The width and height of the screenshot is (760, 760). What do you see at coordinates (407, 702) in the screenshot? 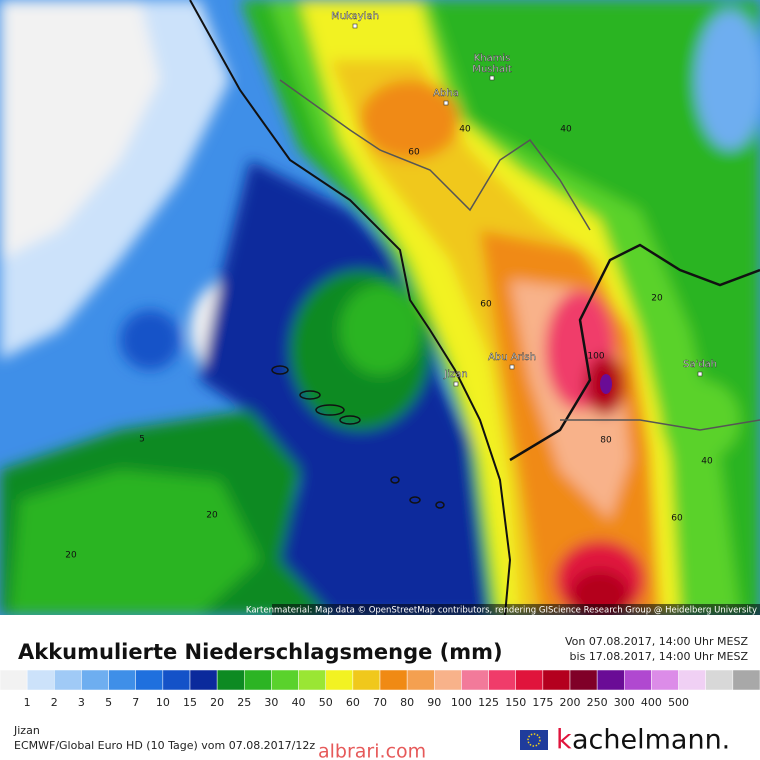
I see `legend-label: 80` at bounding box center [407, 702].